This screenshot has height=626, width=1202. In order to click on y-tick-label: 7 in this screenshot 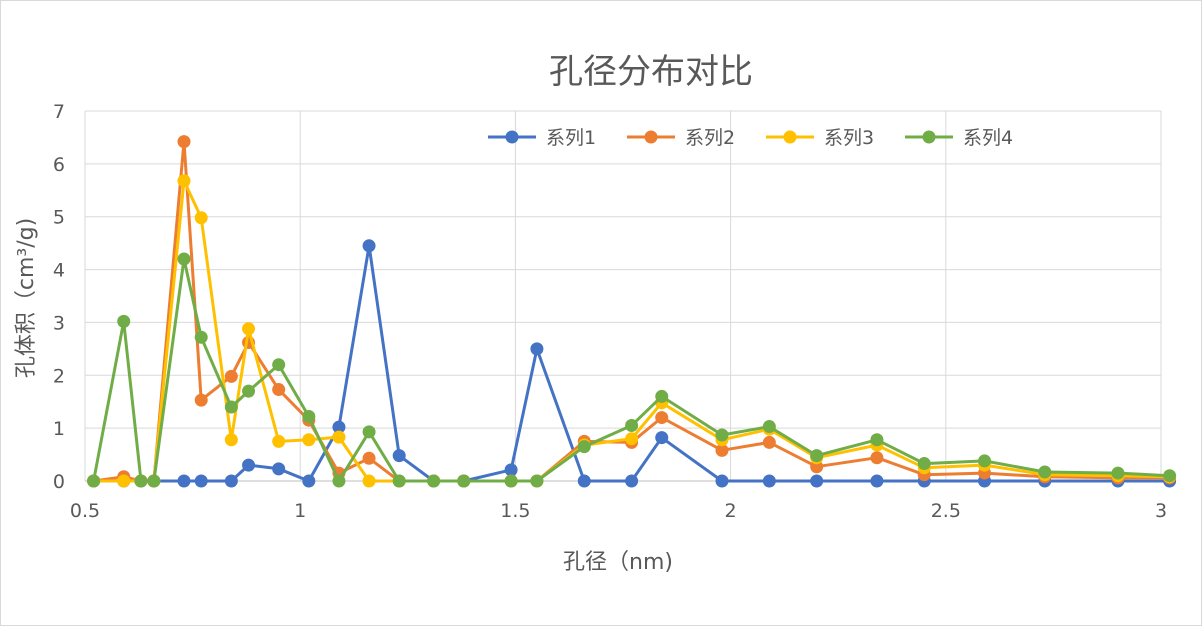, I will do `click(59, 112)`.